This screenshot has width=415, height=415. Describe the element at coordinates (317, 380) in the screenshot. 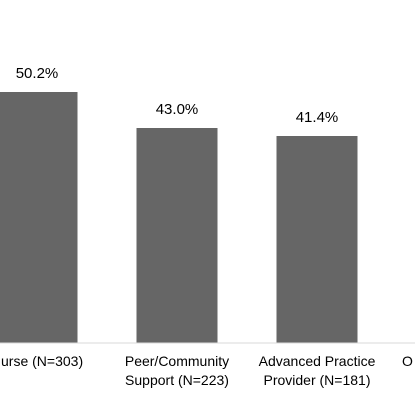

I see `category-label-2-line-1: Provider (N=181)` at that location.